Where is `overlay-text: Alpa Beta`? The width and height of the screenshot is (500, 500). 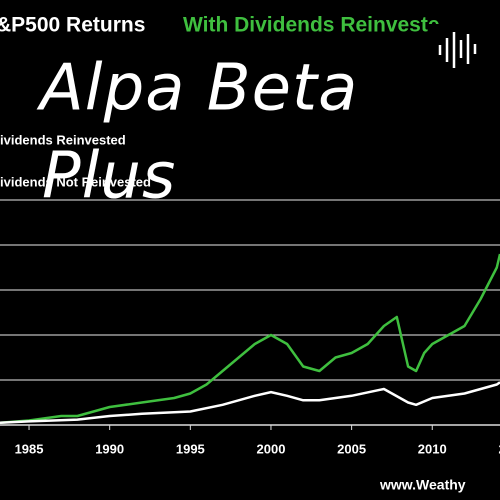
overlay-text: Alpa Beta is located at coordinates (197, 89).